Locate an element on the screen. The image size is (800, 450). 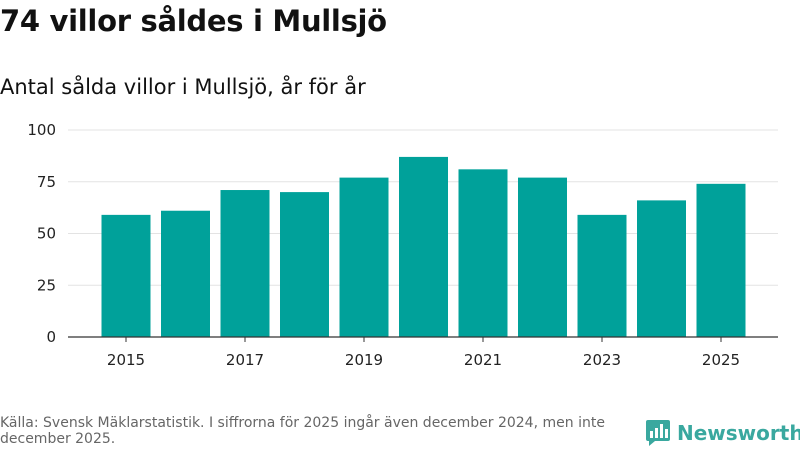
x-tick-label: 2021 is located at coordinates (483, 360).